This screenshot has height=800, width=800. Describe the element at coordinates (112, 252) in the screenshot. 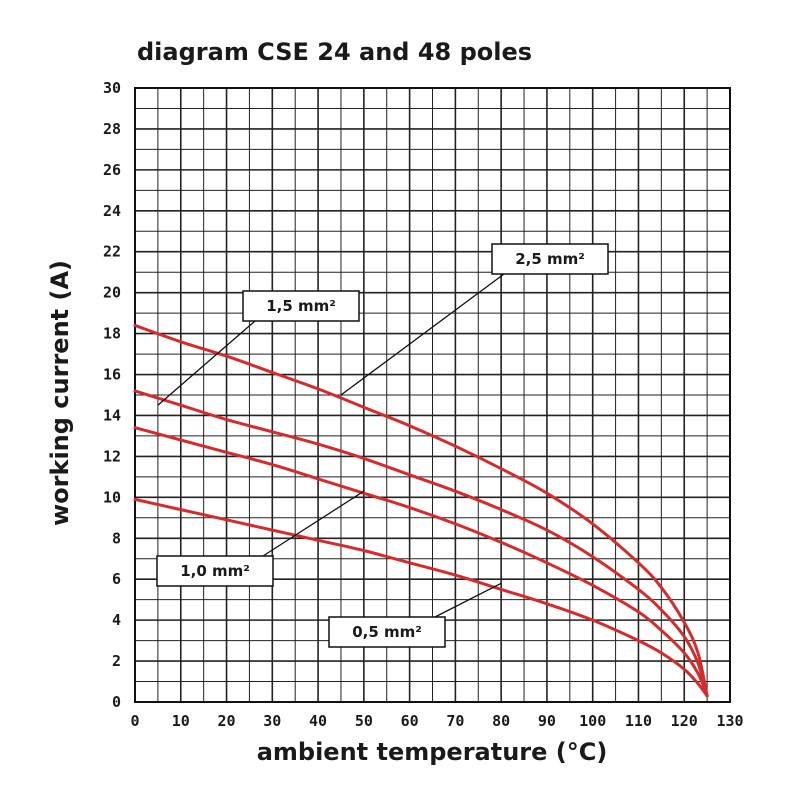

I see `y-tick-label: 22` at that location.